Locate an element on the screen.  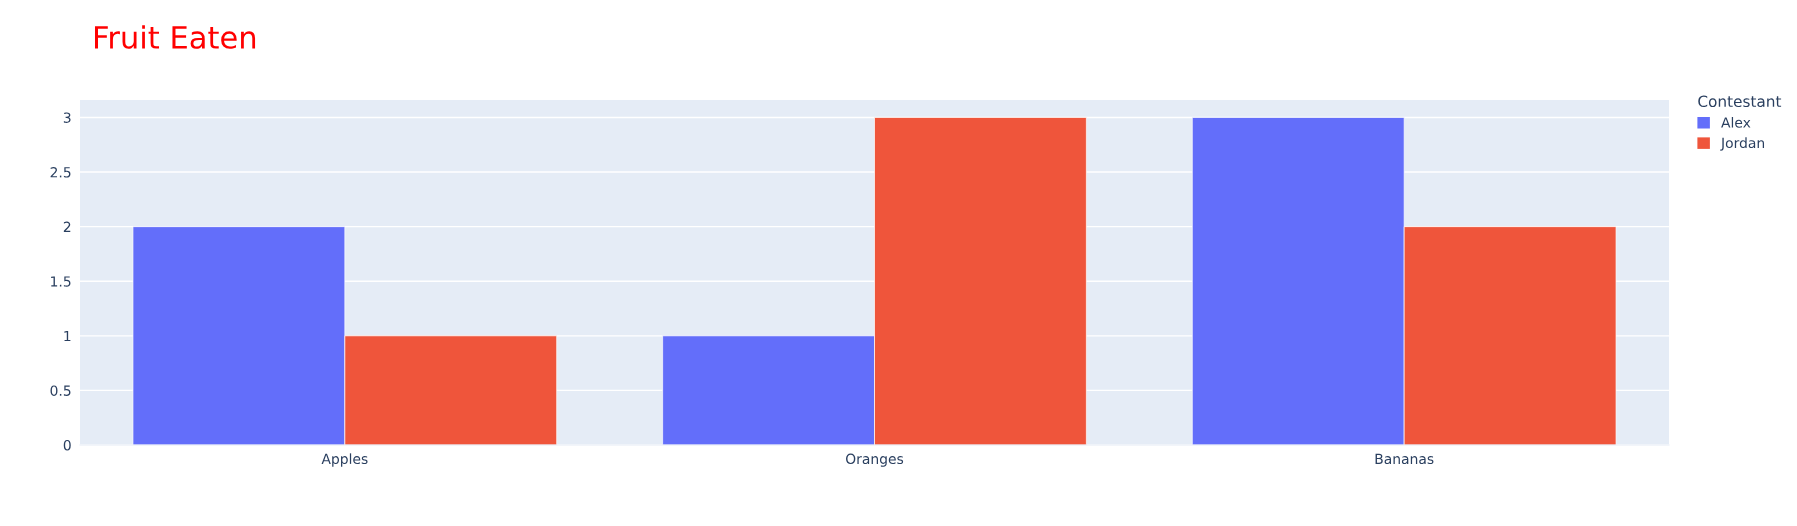
y-tick-label: 2.5 is located at coordinates (60, 172).